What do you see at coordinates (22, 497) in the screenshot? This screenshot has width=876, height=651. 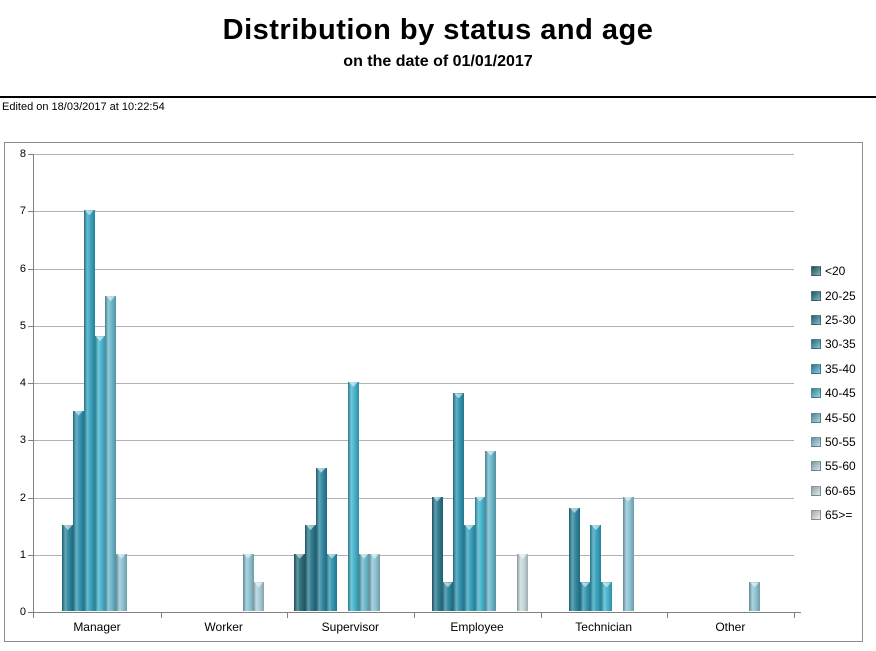 I see `y-axis-label: 2` at bounding box center [22, 497].